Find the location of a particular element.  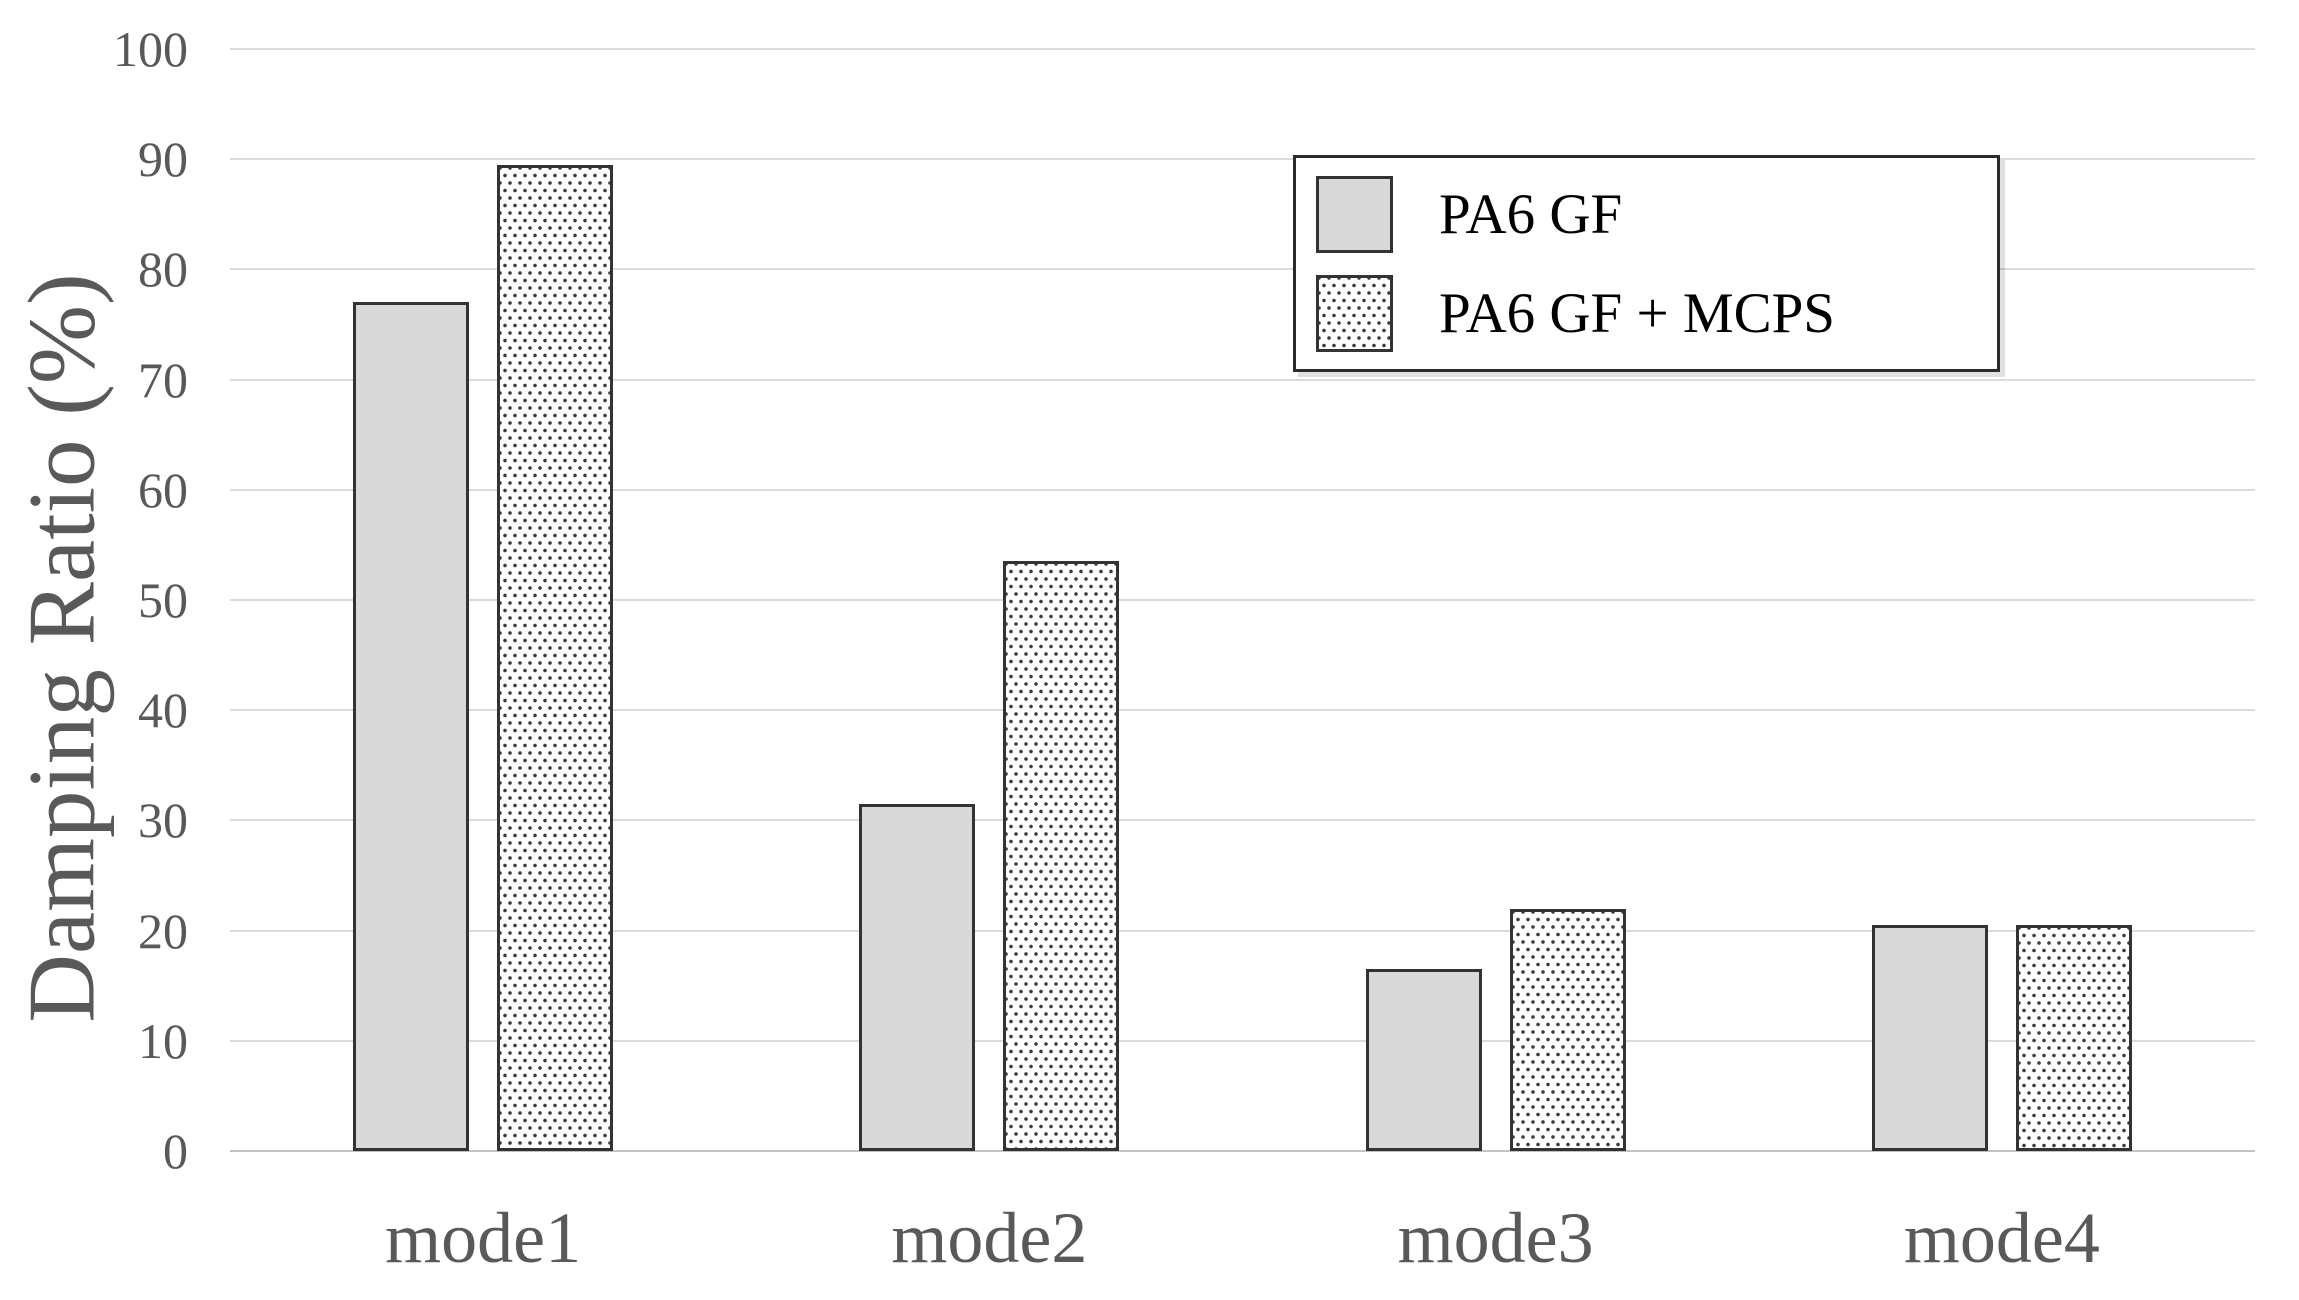

y-tick-label-90: 90 is located at coordinates (163, 159).